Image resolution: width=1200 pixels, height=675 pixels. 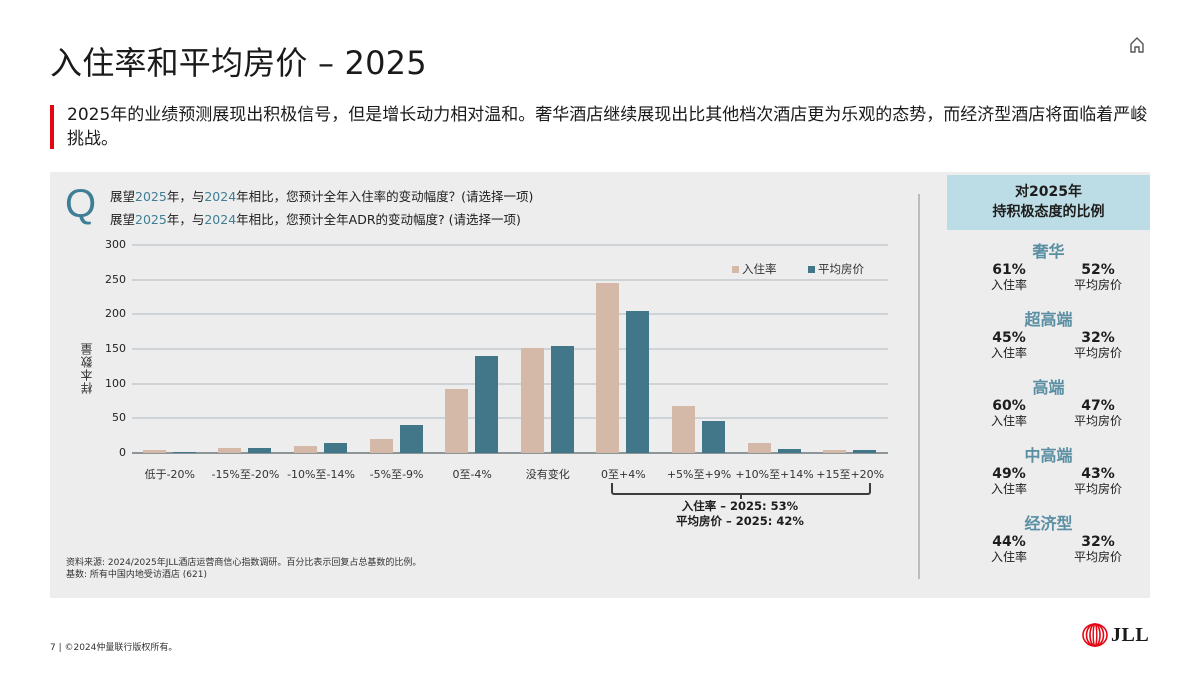 I want to click on side-panel-heading: 对2025年 持积极态度的比例, so click(x=1048, y=202).